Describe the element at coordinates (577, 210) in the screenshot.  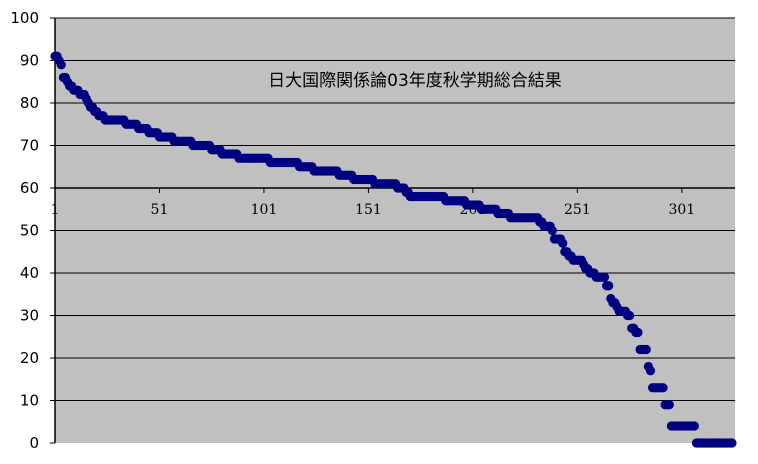
I see `x-tick-label: 251` at that location.